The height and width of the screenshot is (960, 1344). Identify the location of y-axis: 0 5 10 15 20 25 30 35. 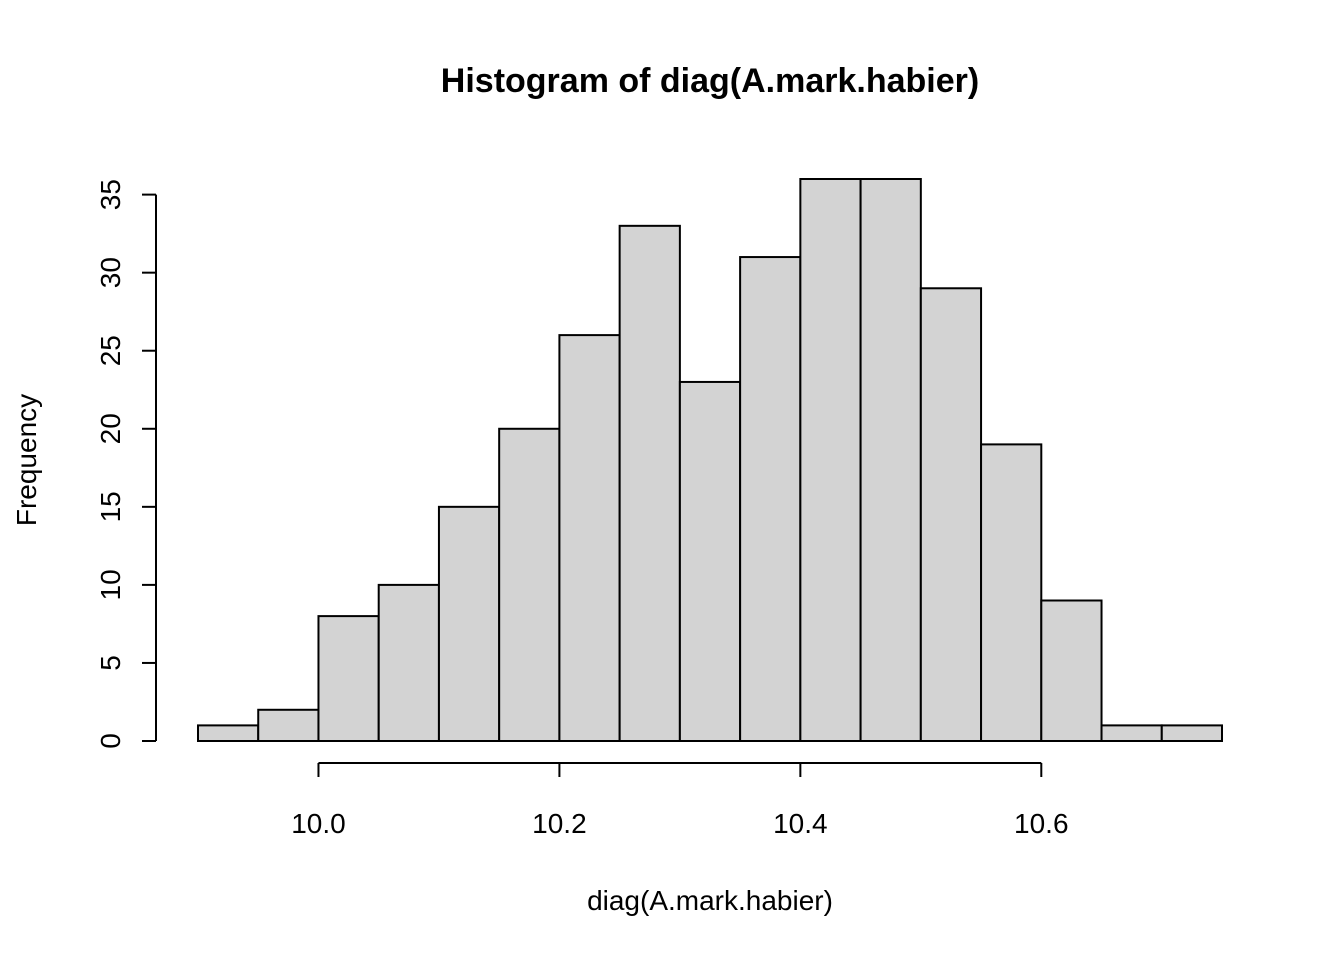
(126, 464).